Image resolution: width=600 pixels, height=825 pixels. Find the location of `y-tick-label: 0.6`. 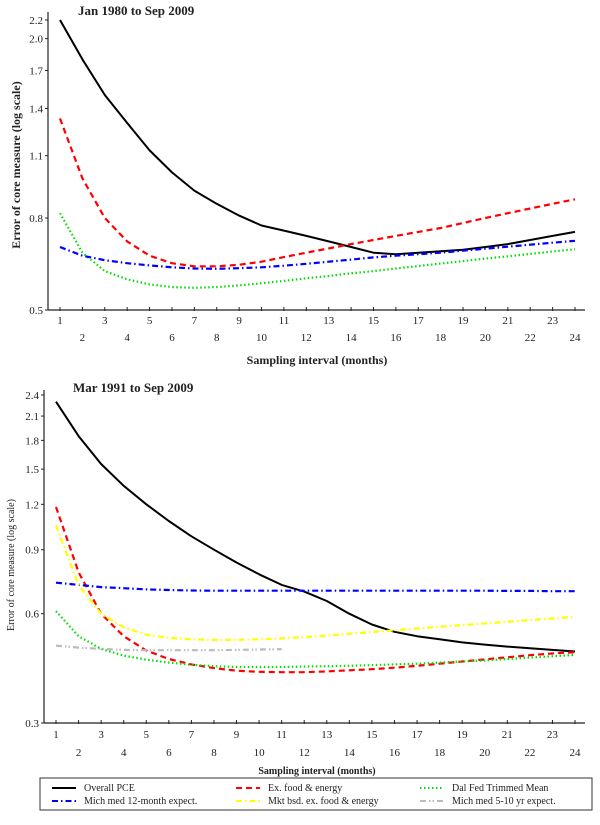

y-tick-label: 0.6 is located at coordinates (32, 615).